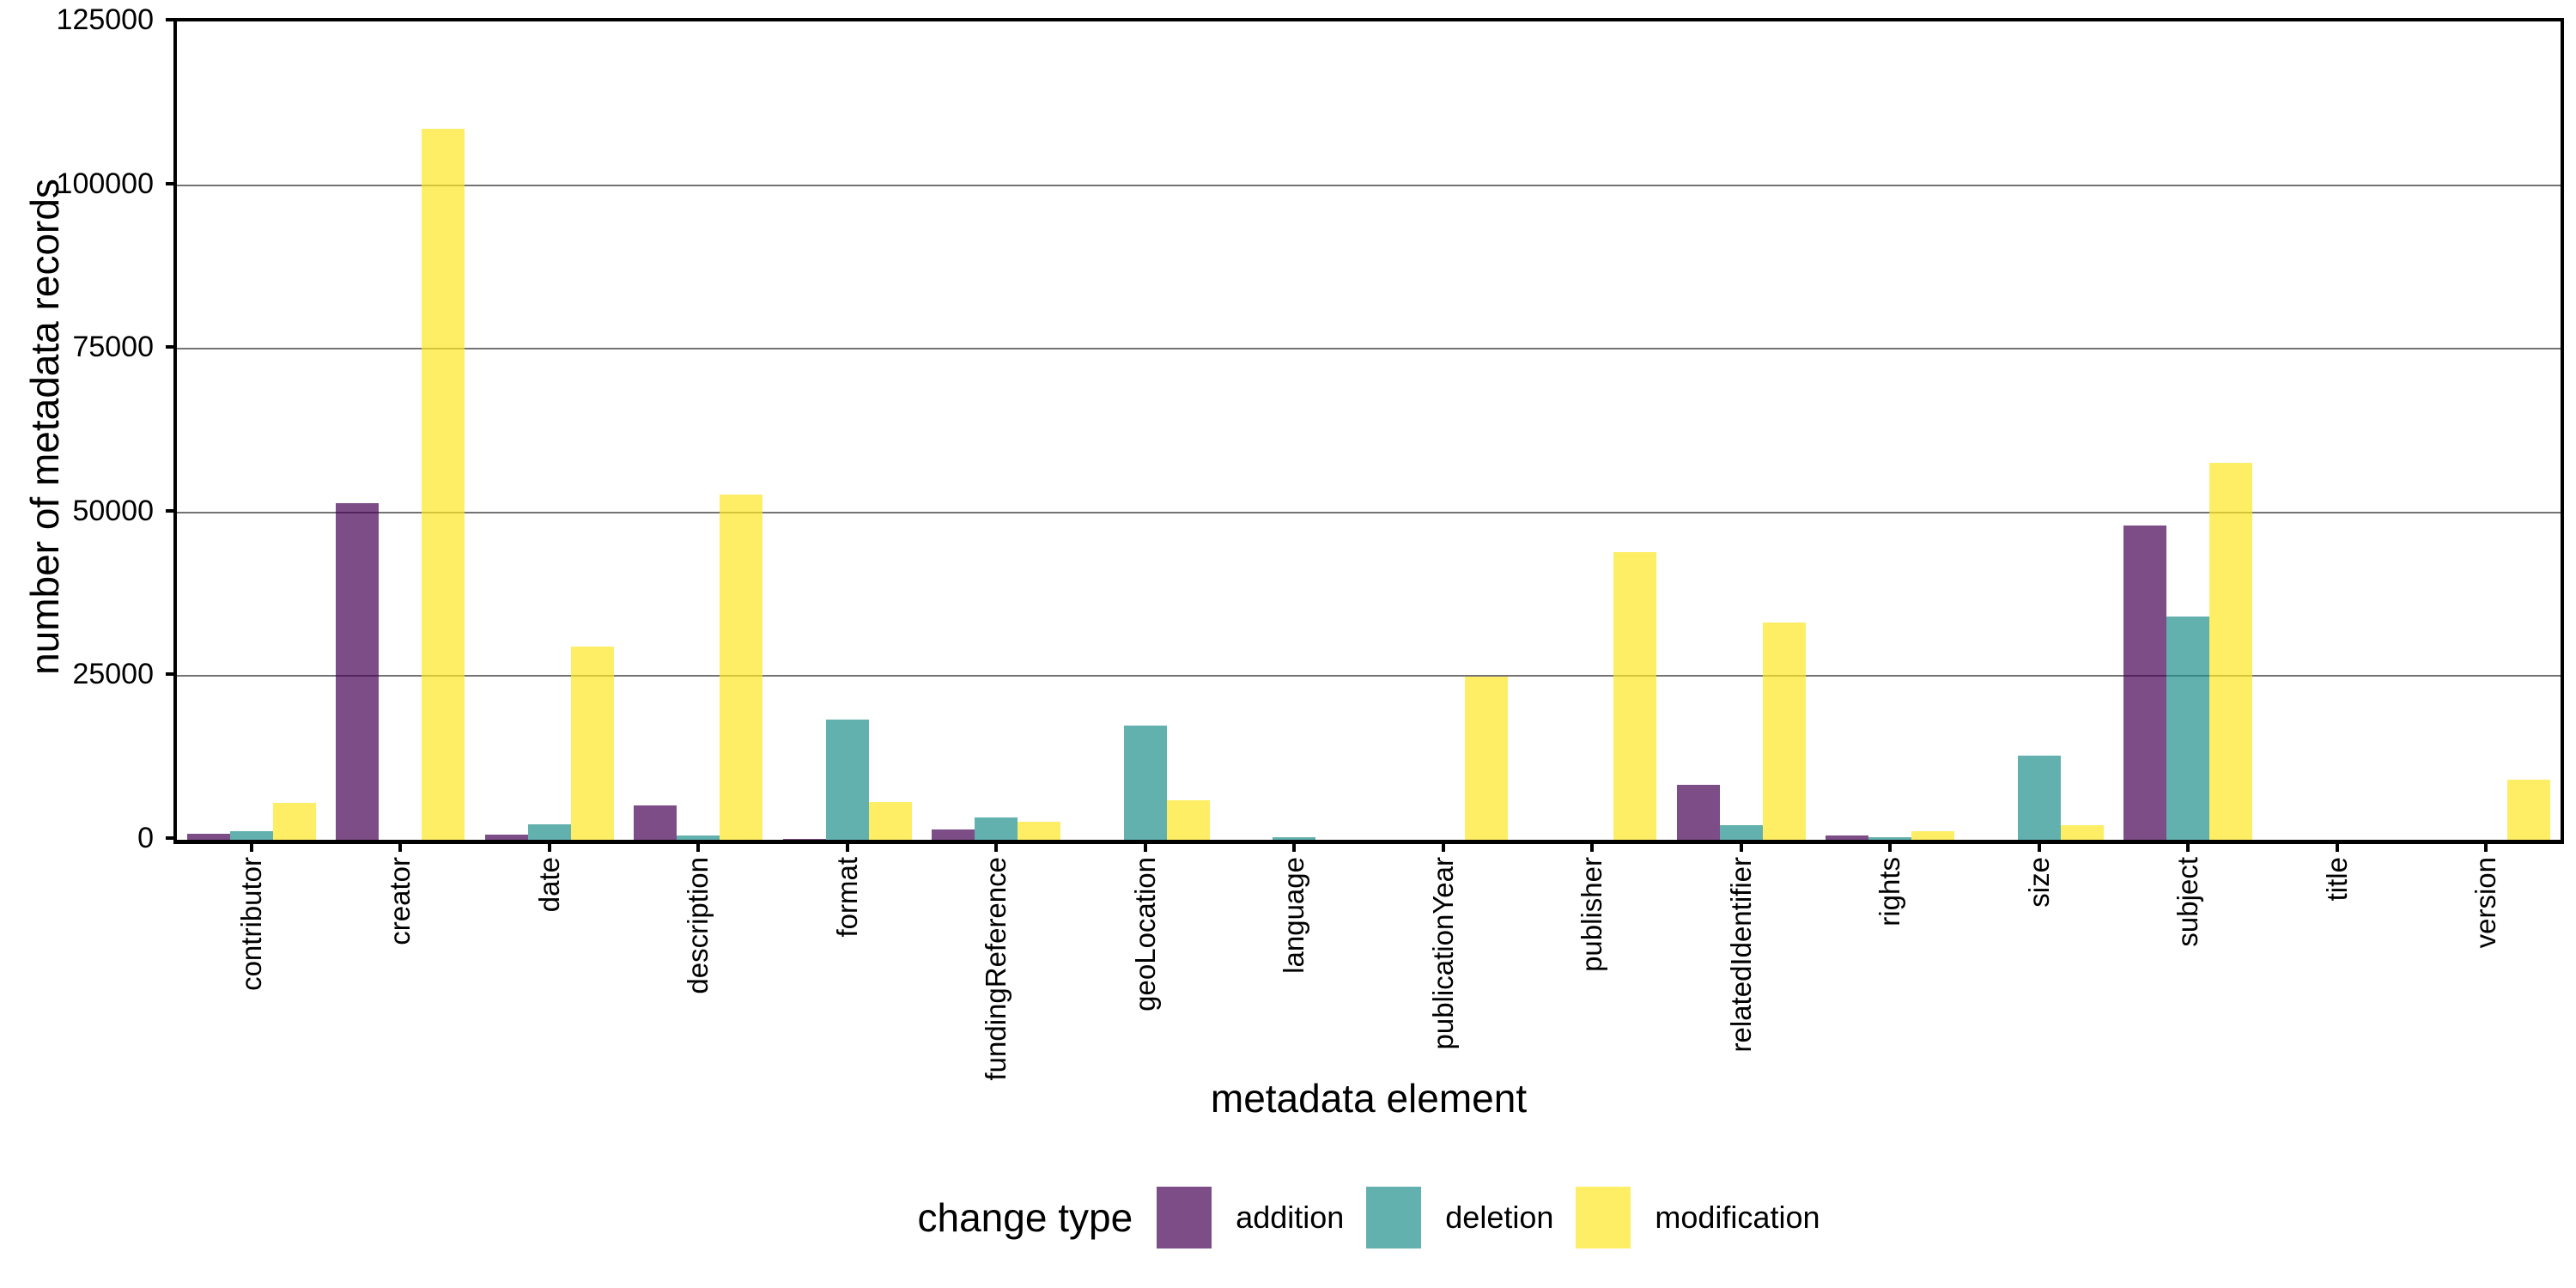 The width and height of the screenshot is (2576, 1288). What do you see at coordinates (1933, 835) in the screenshot?
I see `bar-modification-rights` at bounding box center [1933, 835].